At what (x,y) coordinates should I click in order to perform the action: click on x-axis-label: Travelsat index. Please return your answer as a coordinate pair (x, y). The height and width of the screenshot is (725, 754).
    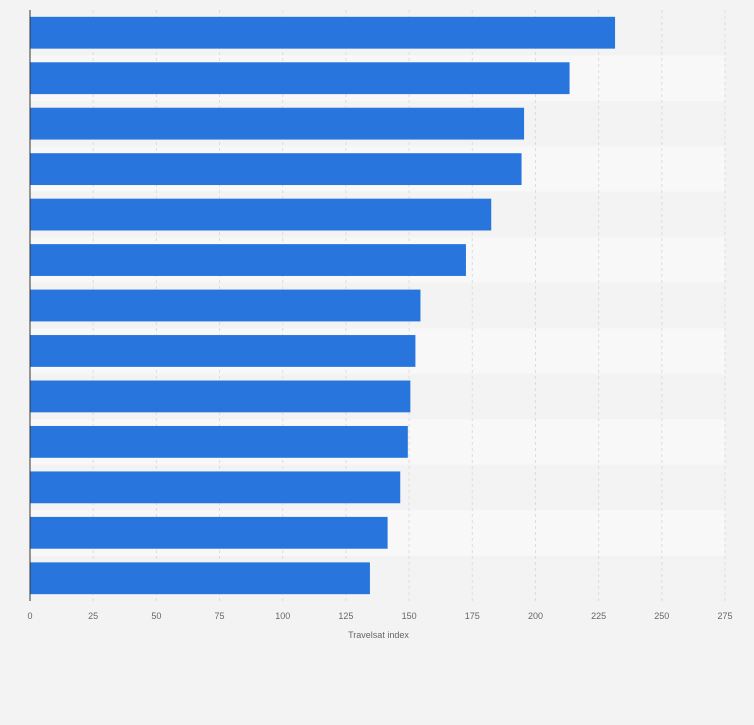
    Looking at the image, I should click on (378, 635).